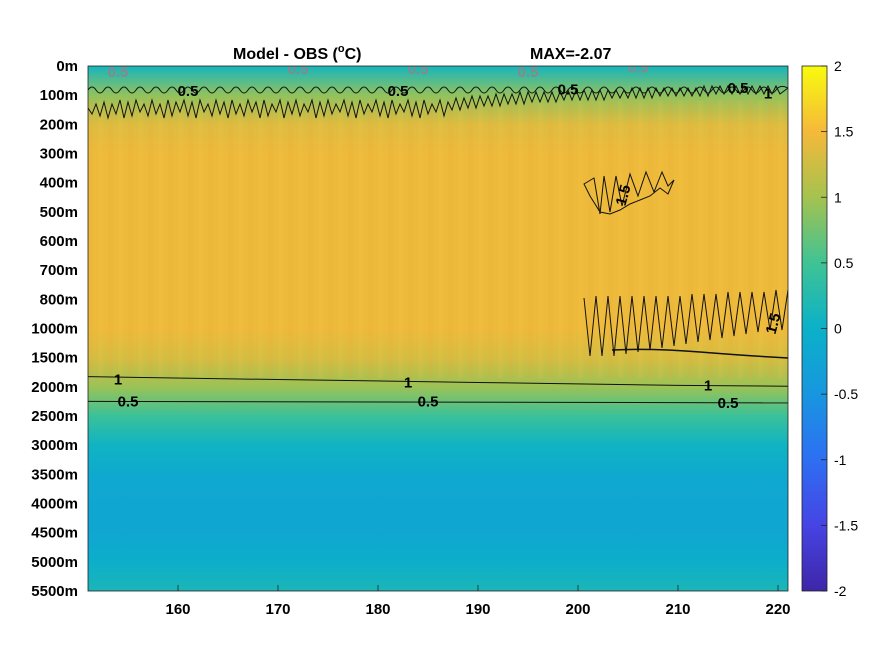 This screenshot has width=875, height=656. What do you see at coordinates (838, 329) in the screenshot?
I see `colorbar-tick-label: 0` at bounding box center [838, 329].